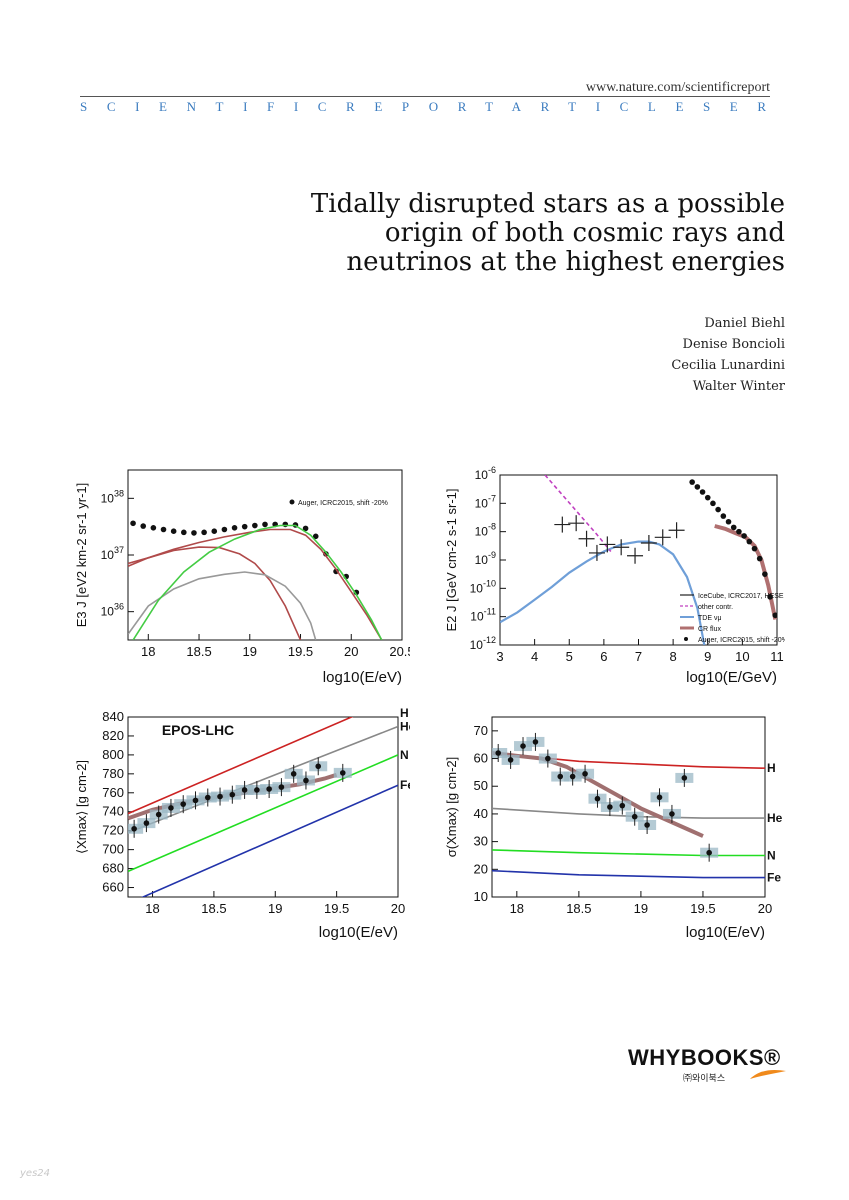 This screenshot has height=1200, width=849. What do you see at coordinates (704, 1057) in the screenshot?
I see `publisher-name: WHYBOOKS®` at bounding box center [704, 1057].